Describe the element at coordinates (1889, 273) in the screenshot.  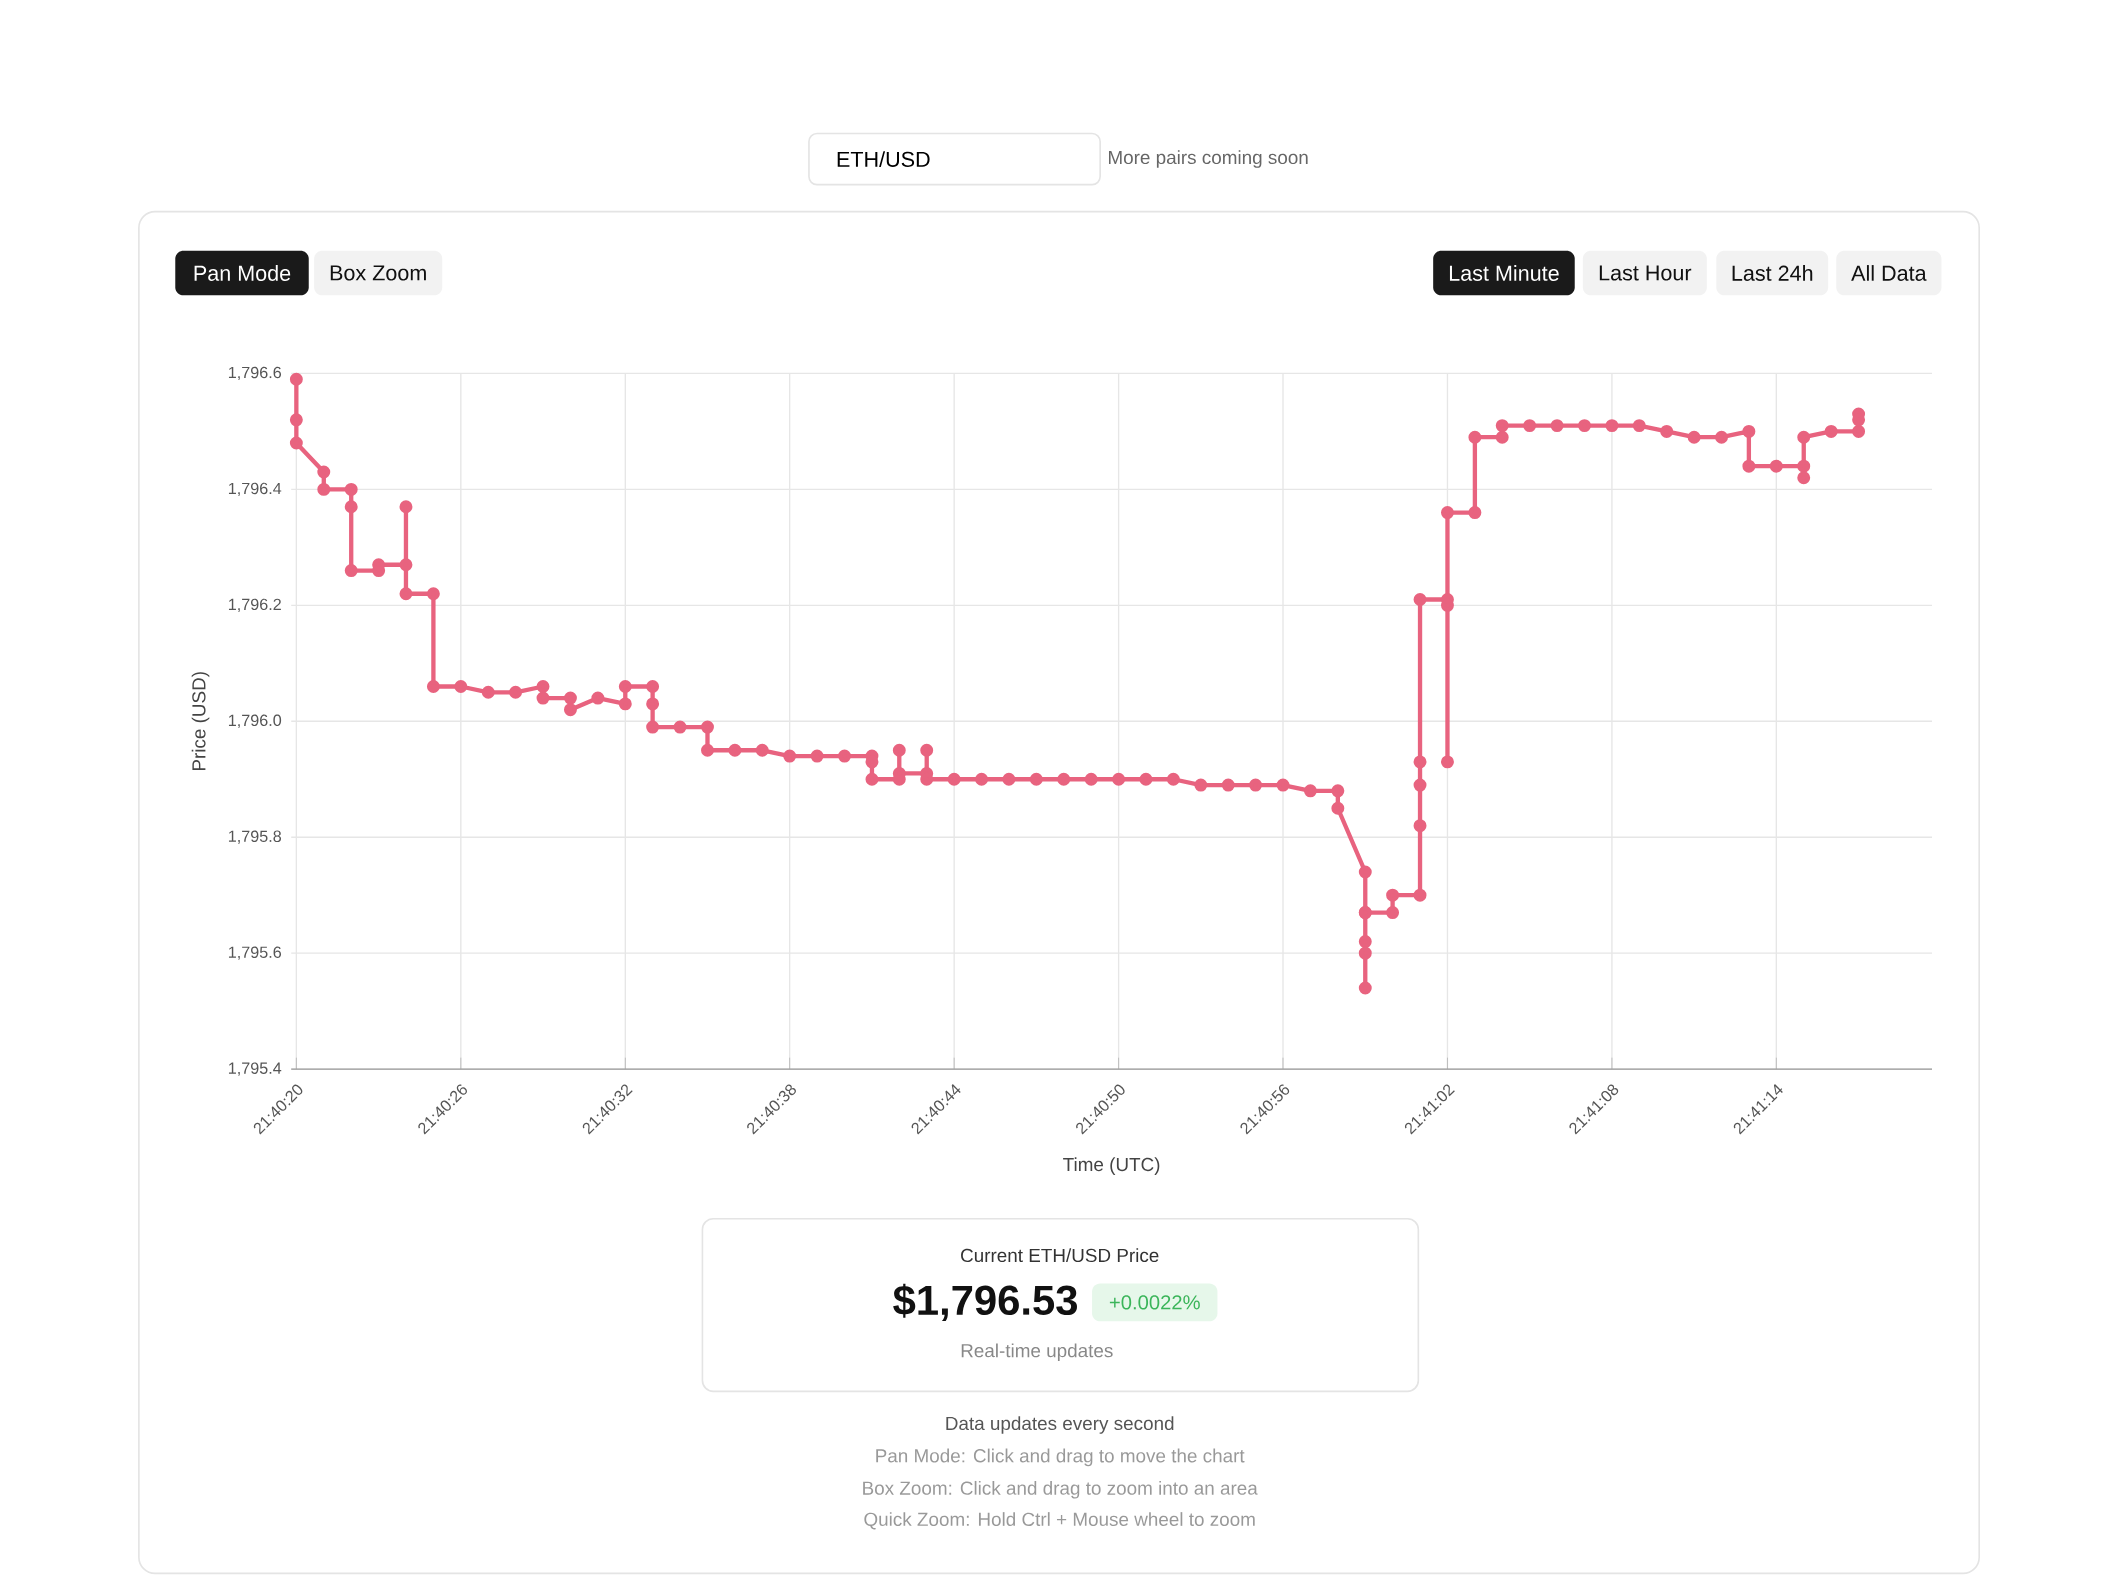
I see `text: All Data` at that location.